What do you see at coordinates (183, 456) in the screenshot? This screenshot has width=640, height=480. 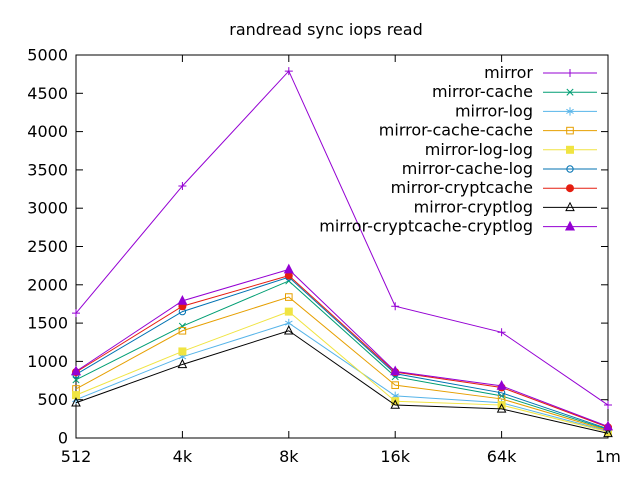 I see `x-tick-label: 4k` at bounding box center [183, 456].